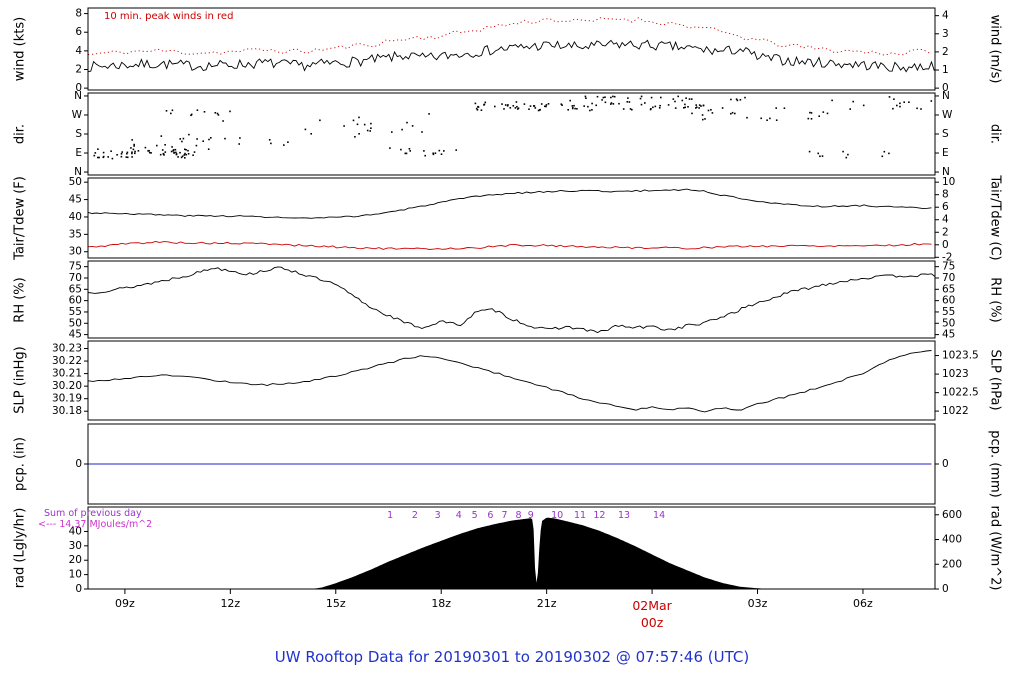 The height and width of the screenshot is (700, 1024). Describe the element at coordinates (20, 464) in the screenshot. I see `ylabel-pcp-left: pcp. (in)` at that location.